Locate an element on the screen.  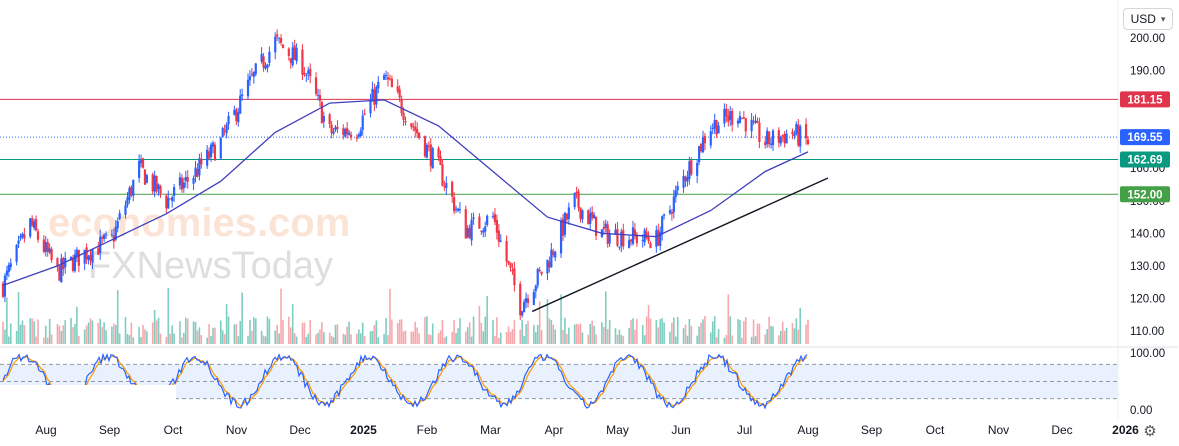
chevron-down-icon: ▾ is located at coordinates (1163, 18).